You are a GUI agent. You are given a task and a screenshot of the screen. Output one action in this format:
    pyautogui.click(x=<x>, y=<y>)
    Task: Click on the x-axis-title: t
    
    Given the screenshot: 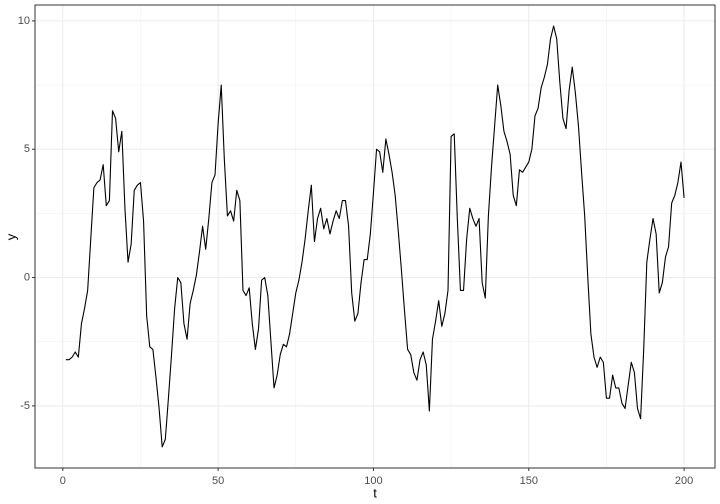 What is the action you would take?
    pyautogui.click(x=375, y=492)
    